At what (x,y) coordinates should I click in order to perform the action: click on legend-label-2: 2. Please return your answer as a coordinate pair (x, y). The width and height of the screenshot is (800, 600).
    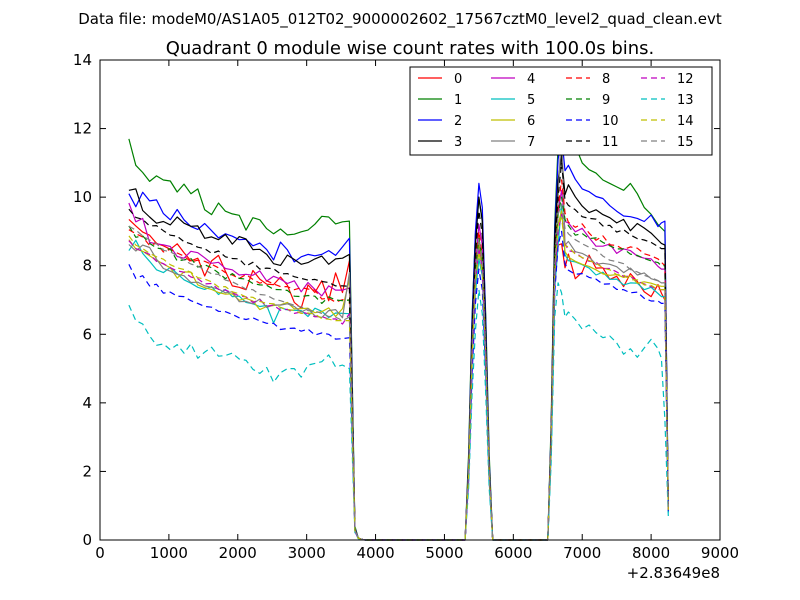
    Looking at the image, I should click on (458, 121).